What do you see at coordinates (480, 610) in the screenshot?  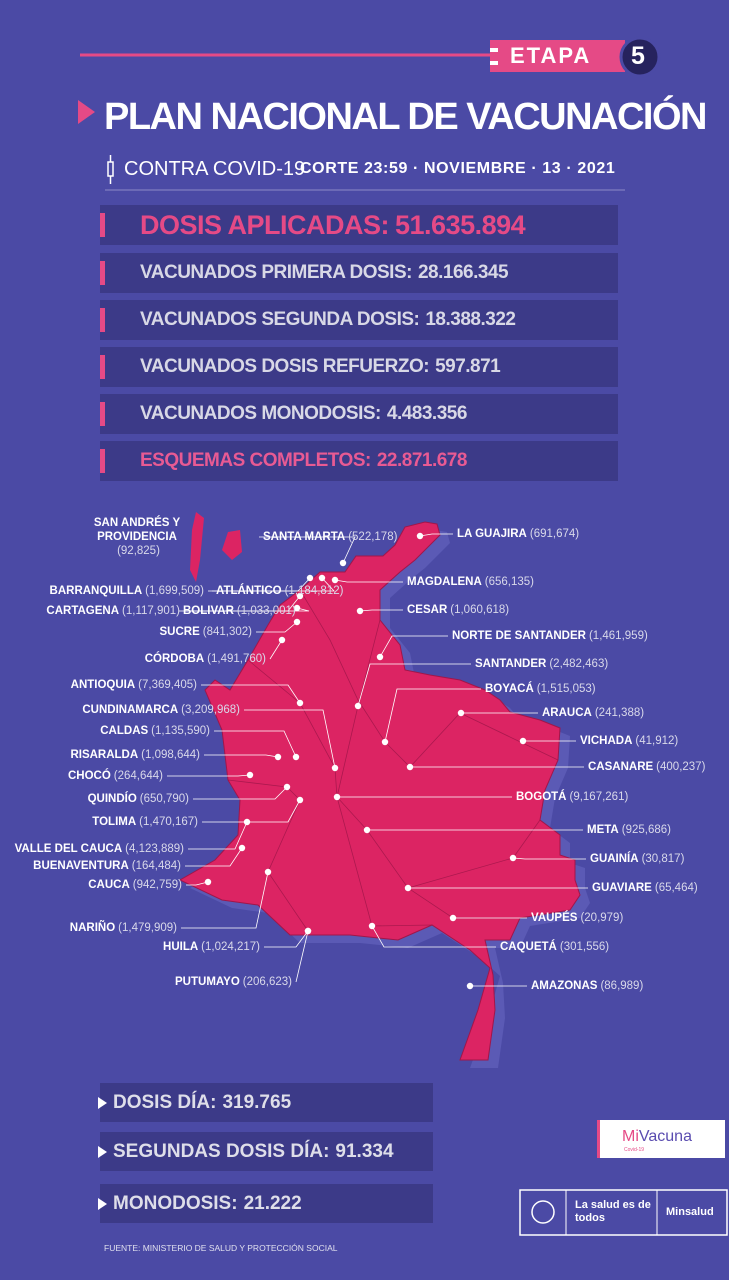 I see `department-value: (1,060,618)` at bounding box center [480, 610].